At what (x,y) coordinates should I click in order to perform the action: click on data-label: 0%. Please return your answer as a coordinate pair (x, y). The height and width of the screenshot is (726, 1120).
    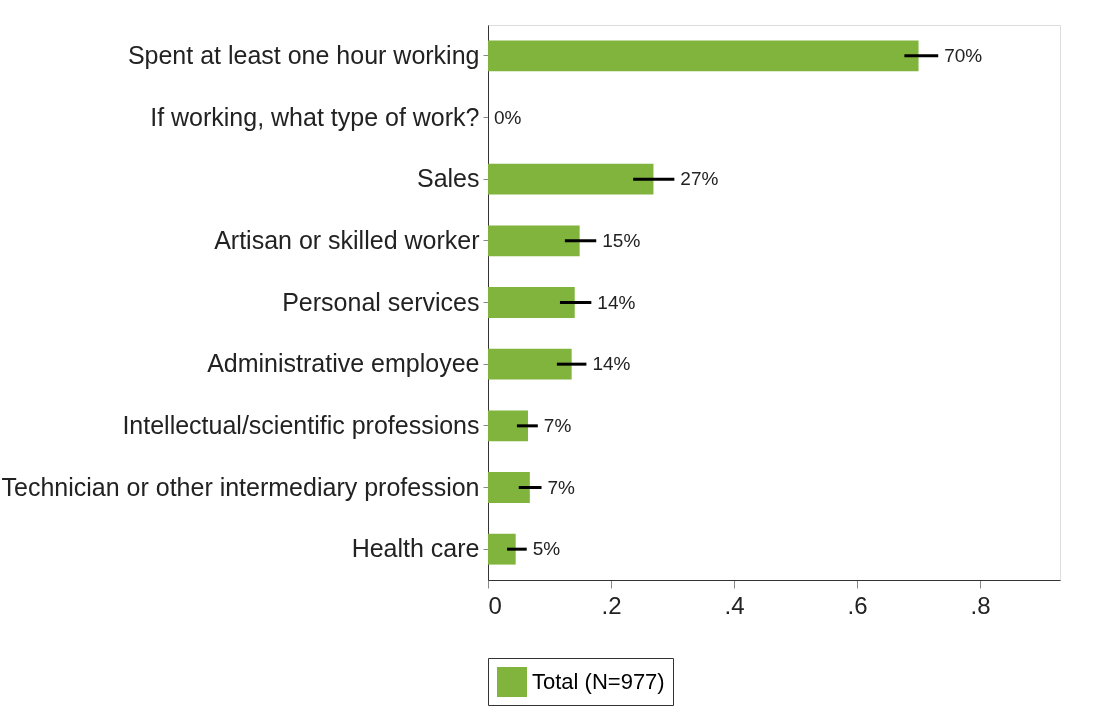
    Looking at the image, I should click on (508, 117).